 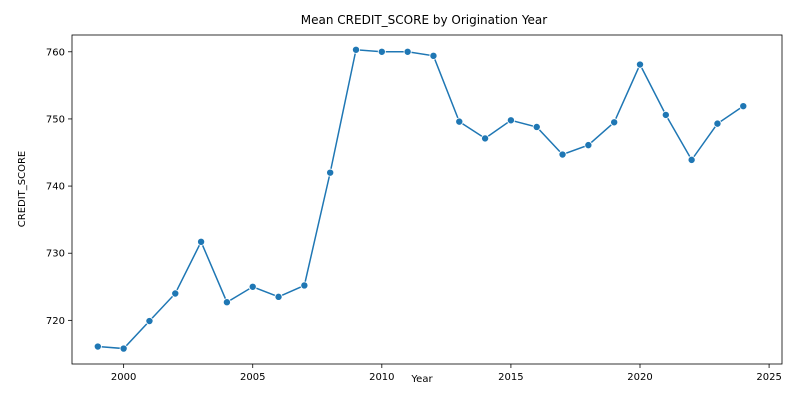 What do you see at coordinates (446, 373) in the screenshot?
I see `x-axis: 2000 2005 2010 2015 2020 2025` at bounding box center [446, 373].